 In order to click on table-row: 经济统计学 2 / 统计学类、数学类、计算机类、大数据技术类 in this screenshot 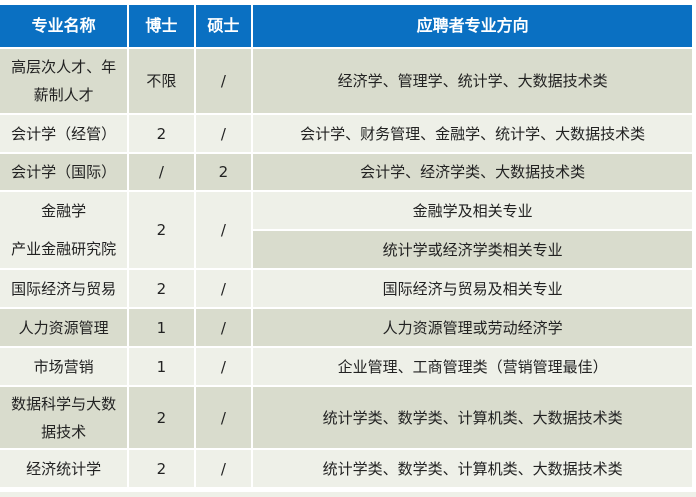, I will do `click(346, 468)`.